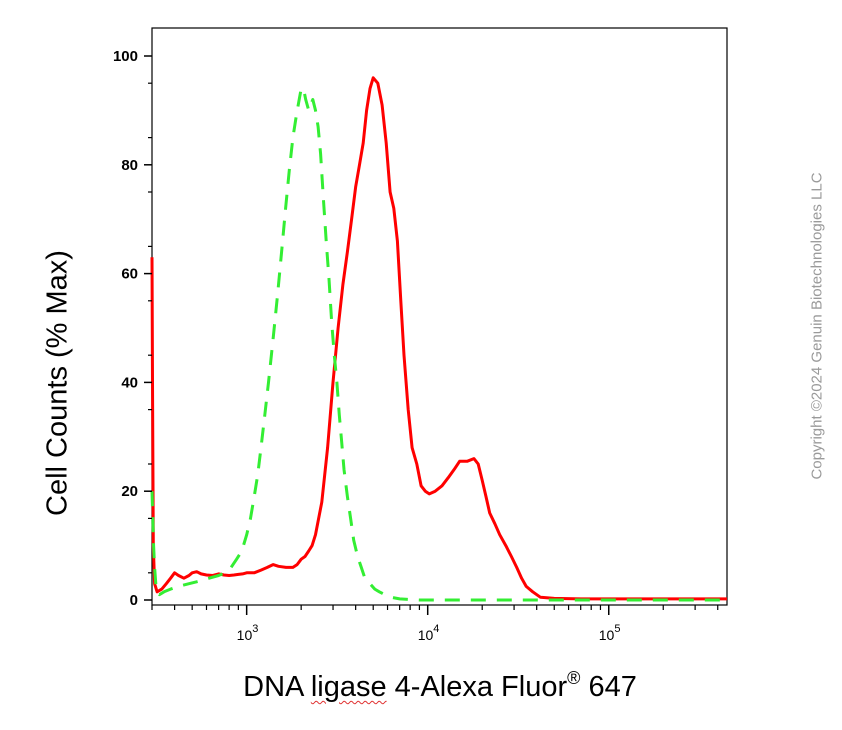 Image resolution: width=842 pixels, height=730 pixels. What do you see at coordinates (248, 633) in the screenshot?
I see `x-tick-label: 10³` at bounding box center [248, 633].